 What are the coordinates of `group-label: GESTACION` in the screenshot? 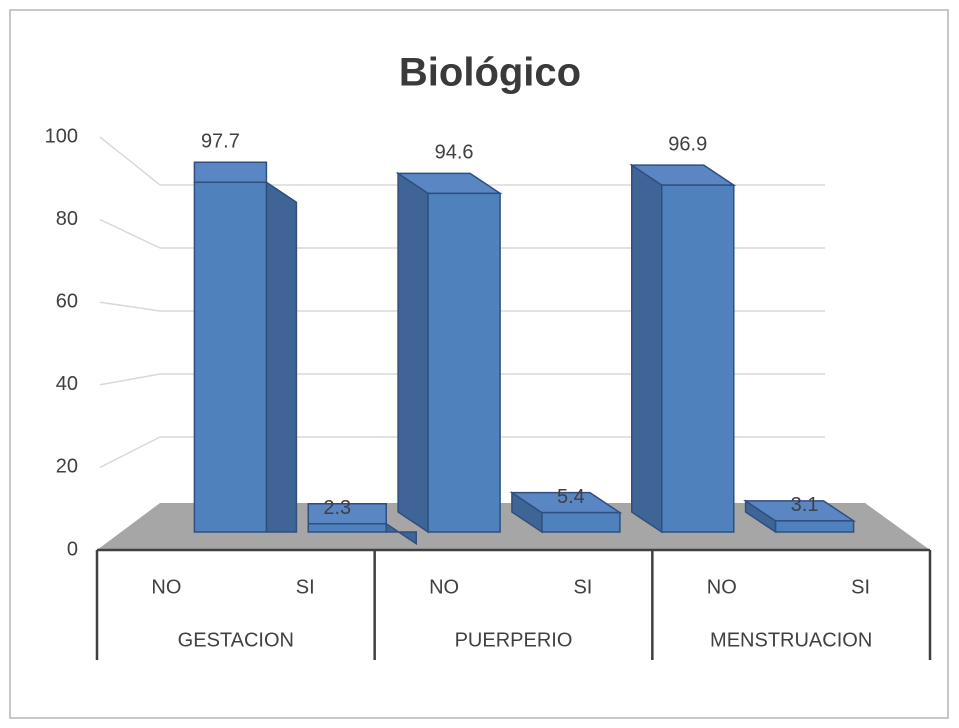 It's located at (236, 640).